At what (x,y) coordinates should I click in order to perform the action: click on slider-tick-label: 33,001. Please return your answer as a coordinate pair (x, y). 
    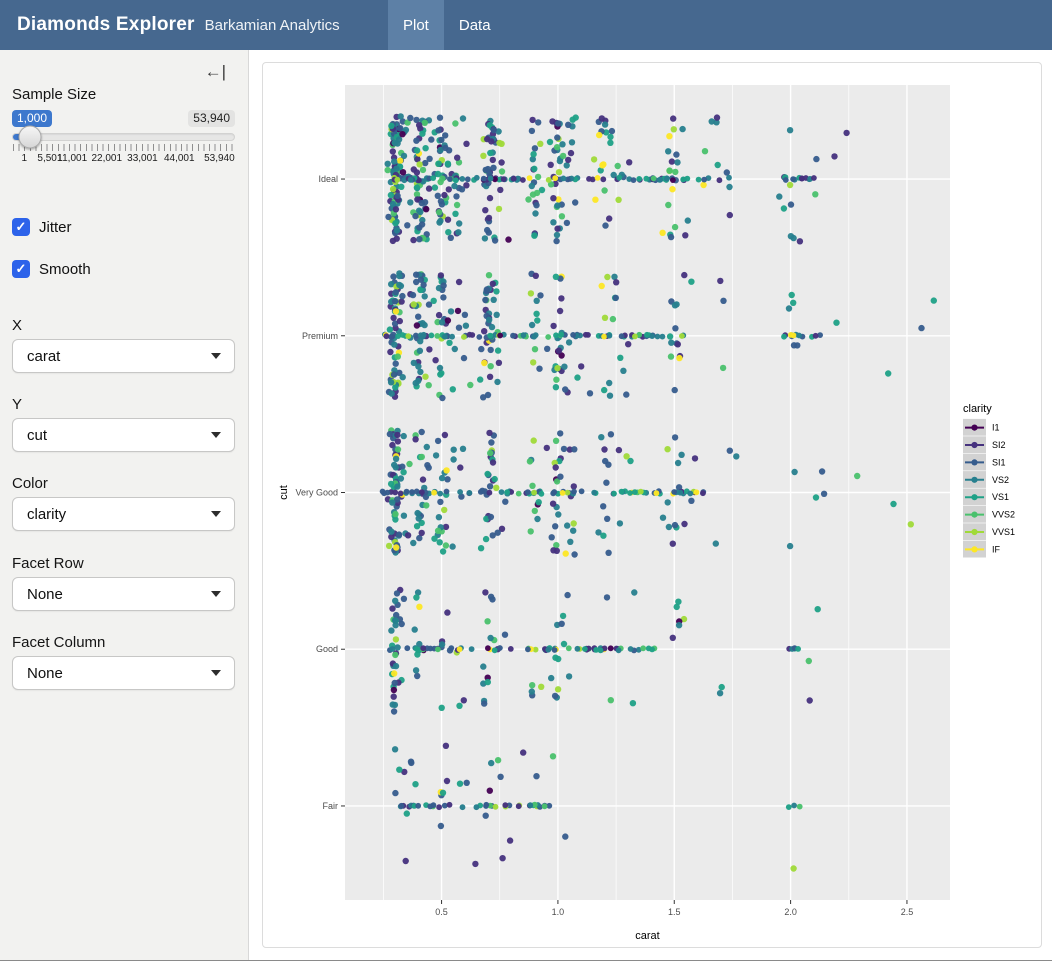
    Looking at the image, I should click on (142, 158).